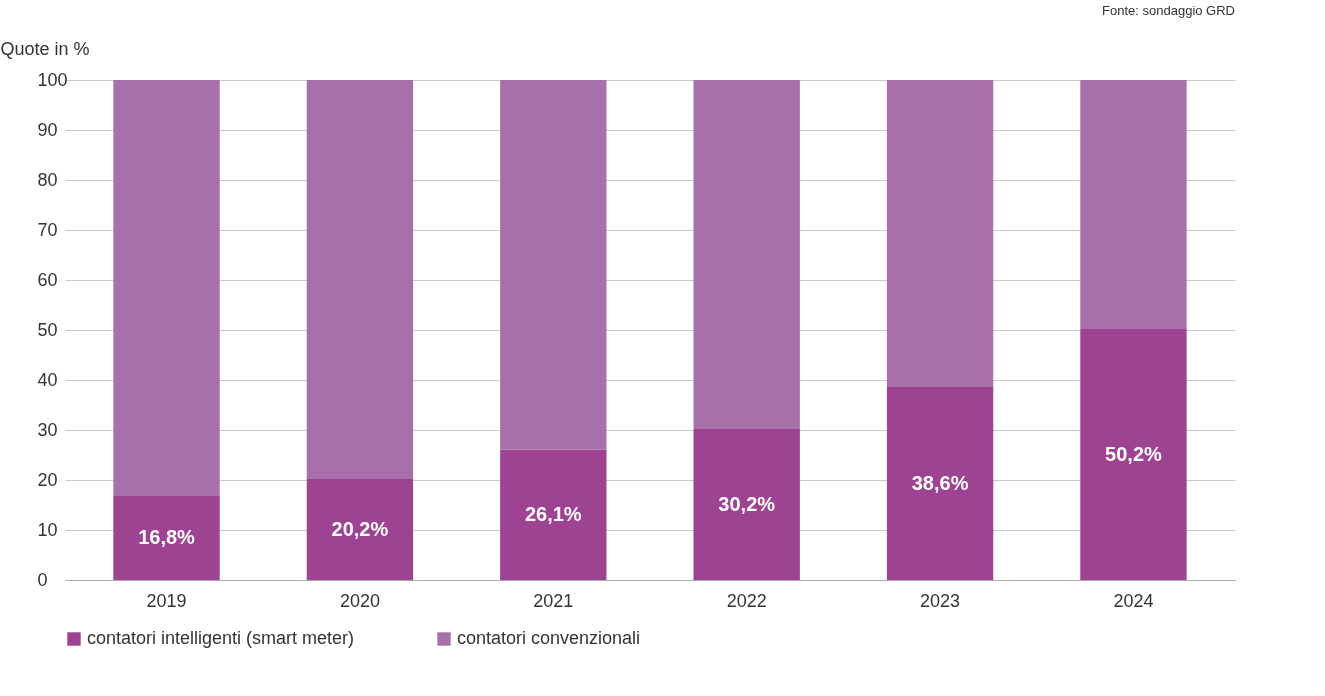  I want to click on data-label: 38,6%, so click(940, 482).